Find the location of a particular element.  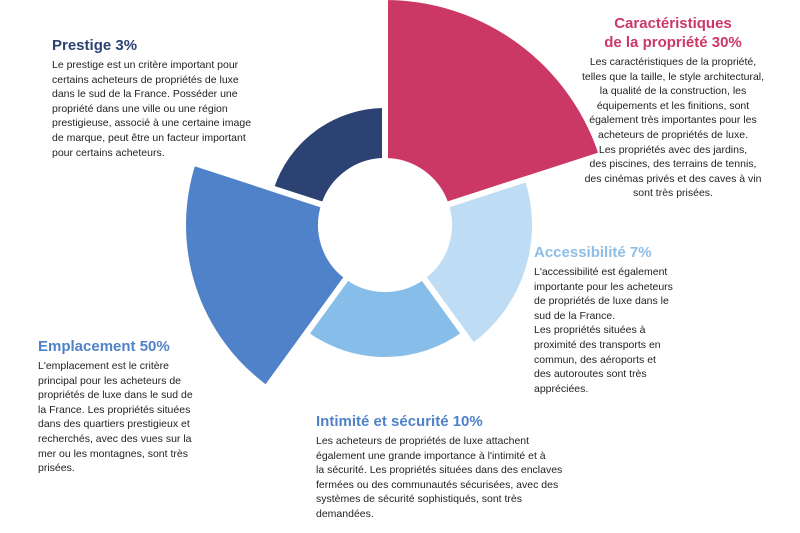

label-caracteristiques-line-1: Caractéristiques is located at coordinates (673, 23).